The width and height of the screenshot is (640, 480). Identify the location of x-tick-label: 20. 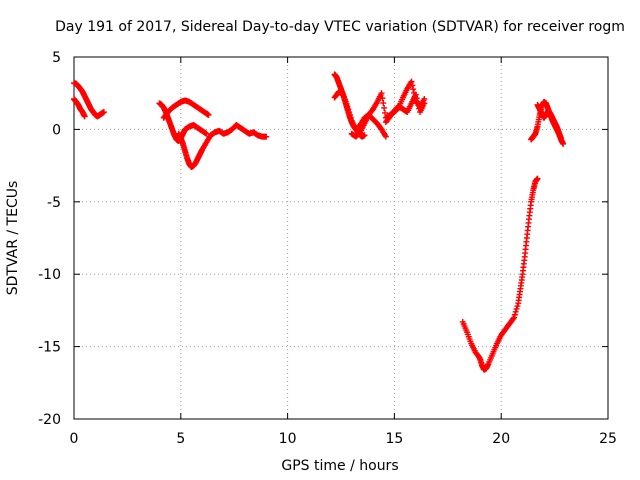
(501, 439).